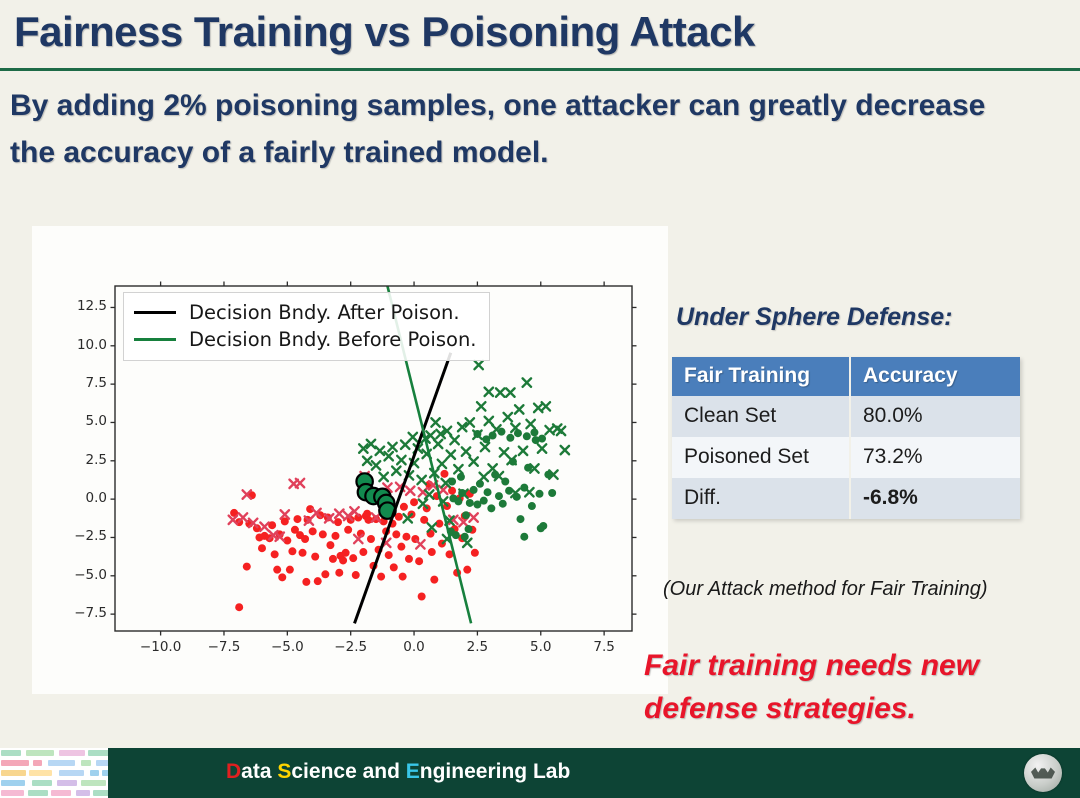  What do you see at coordinates (935, 457) in the screenshot?
I see `row-value-poisoned-set: 73.2%` at bounding box center [935, 457].